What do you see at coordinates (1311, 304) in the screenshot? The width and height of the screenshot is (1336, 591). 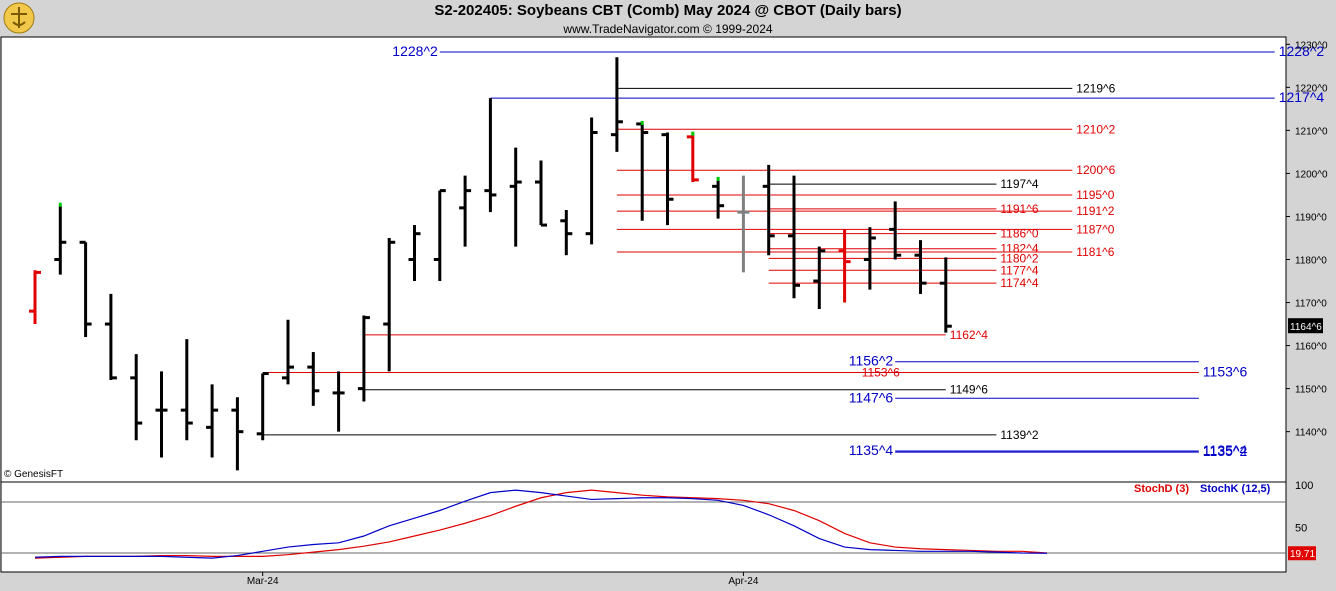 I see `y-tick-label: 1170^0` at bounding box center [1311, 304].